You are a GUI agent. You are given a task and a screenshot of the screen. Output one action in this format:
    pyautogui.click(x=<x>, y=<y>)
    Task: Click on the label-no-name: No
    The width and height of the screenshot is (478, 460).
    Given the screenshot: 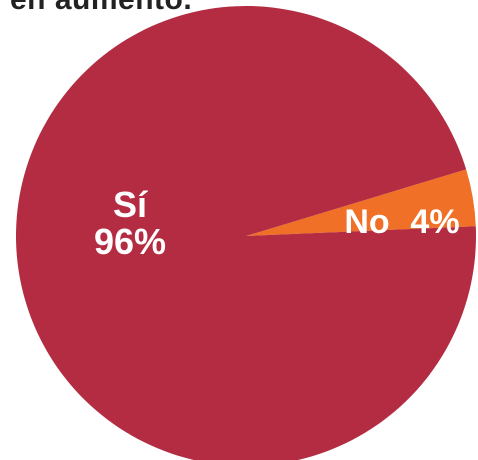 What is the action you would take?
    pyautogui.click(x=366, y=222)
    